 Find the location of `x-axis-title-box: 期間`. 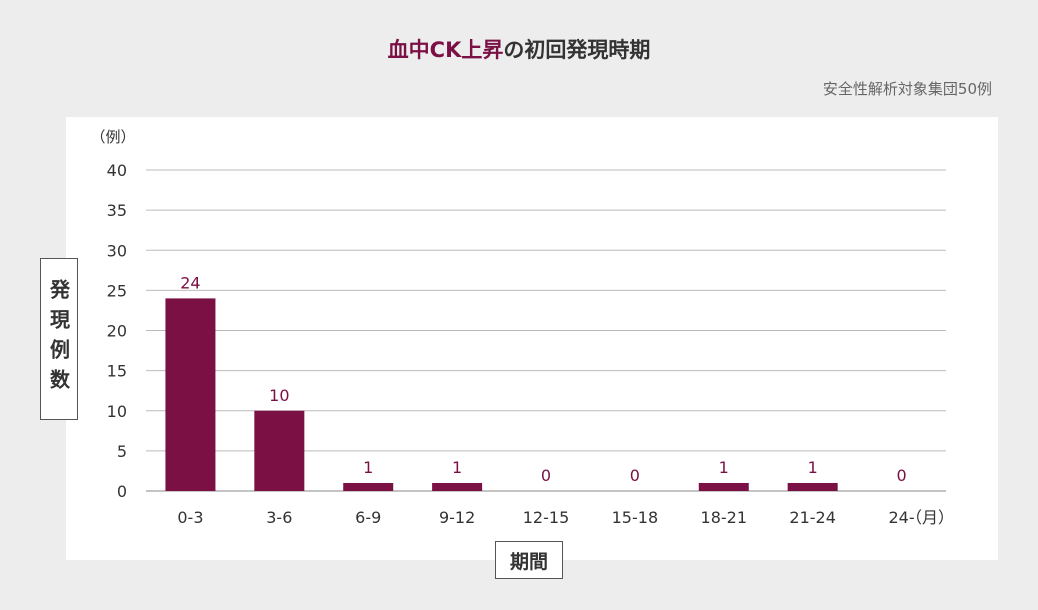

x-axis-title-box: 期間 is located at coordinates (529, 560).